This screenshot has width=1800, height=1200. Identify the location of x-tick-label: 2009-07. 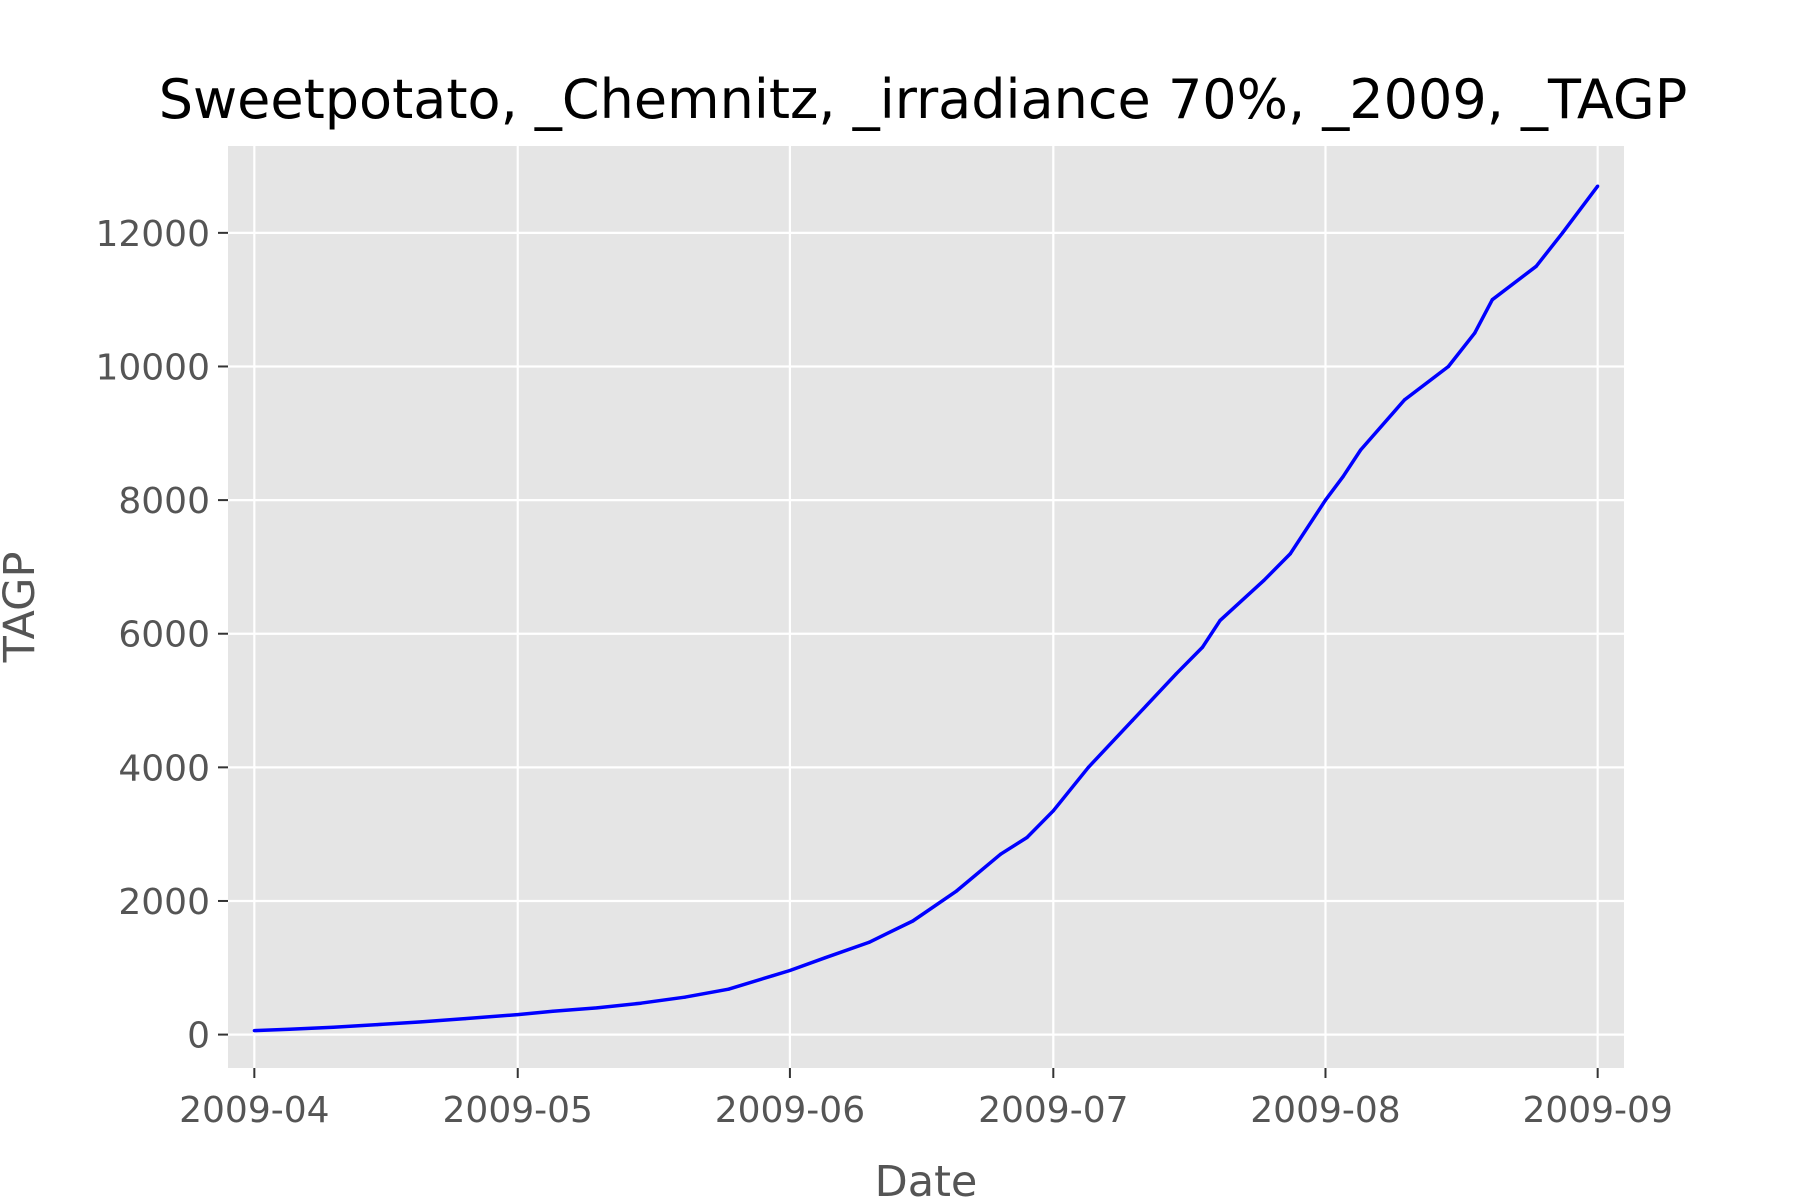
(1053, 1110).